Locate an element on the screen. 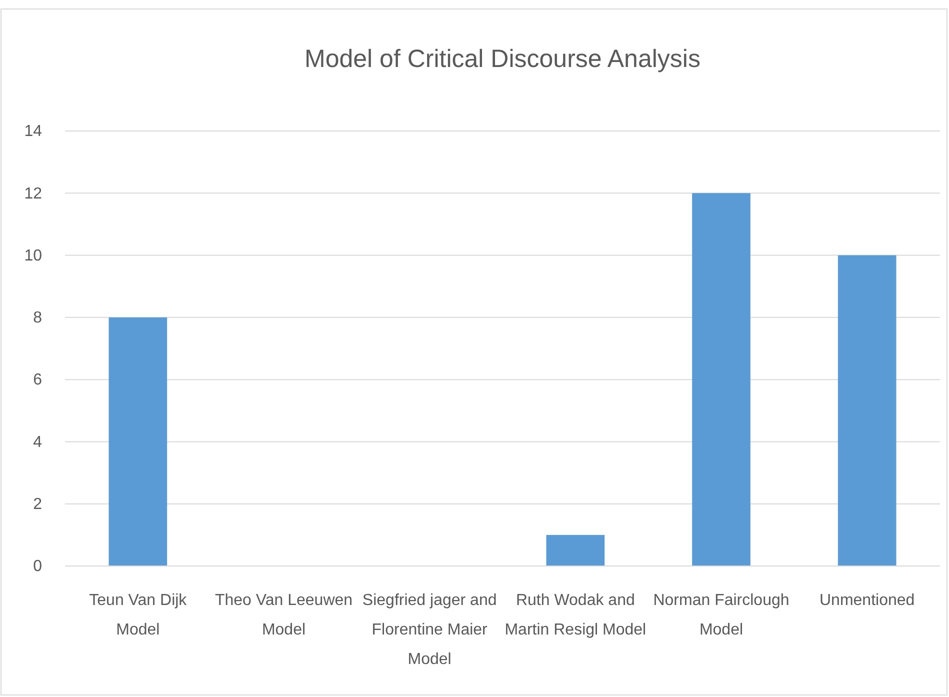  x-tick-label: Teun Van Dijk Model is located at coordinates (138, 615).